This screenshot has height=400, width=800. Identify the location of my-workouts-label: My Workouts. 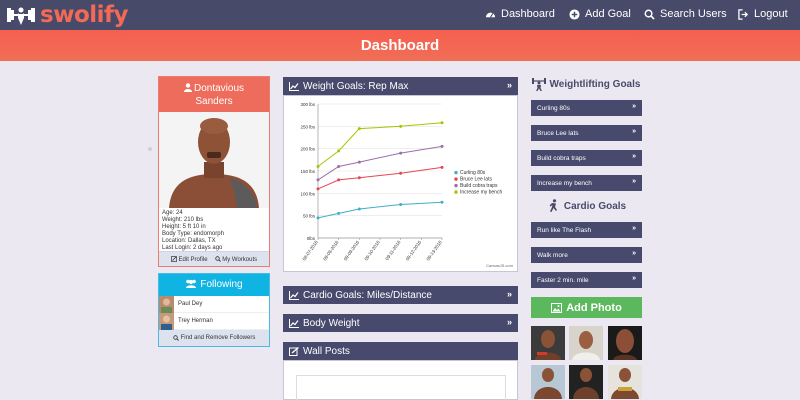
(240, 259).